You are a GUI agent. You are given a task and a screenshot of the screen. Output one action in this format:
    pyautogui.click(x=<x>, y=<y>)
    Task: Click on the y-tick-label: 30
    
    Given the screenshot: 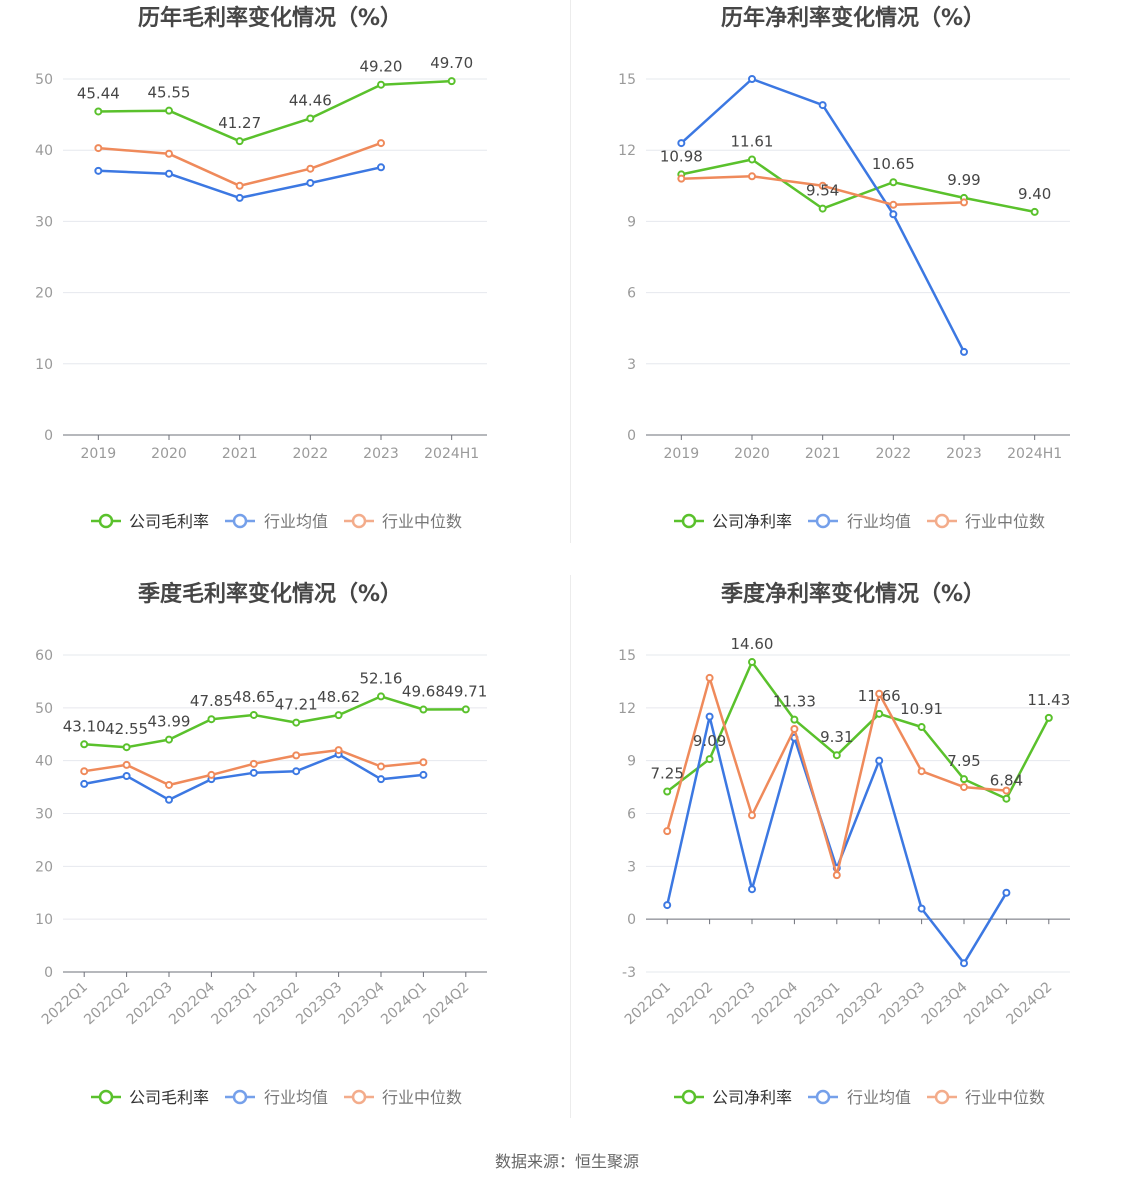 What is the action you would take?
    pyautogui.click(x=44, y=815)
    